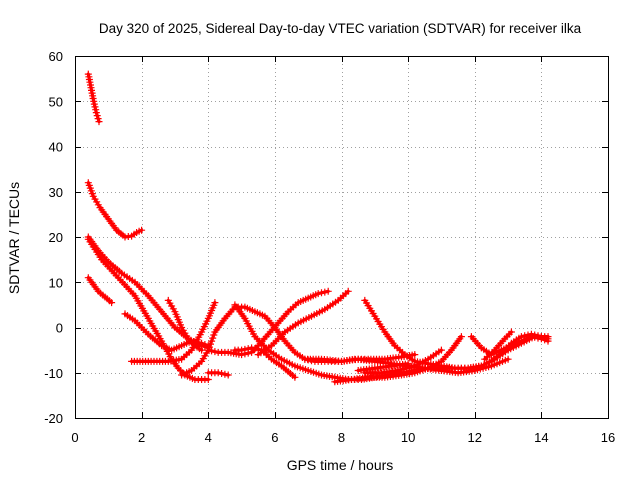  I want to click on y-tick-label: 60, so click(56, 56).